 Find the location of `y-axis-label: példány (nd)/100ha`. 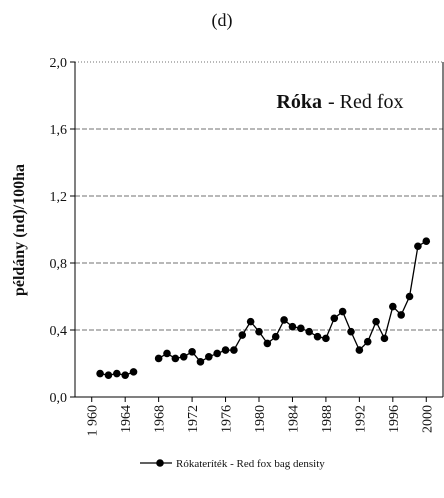

y-axis-label: példány (nd)/100ha is located at coordinates (19, 230).